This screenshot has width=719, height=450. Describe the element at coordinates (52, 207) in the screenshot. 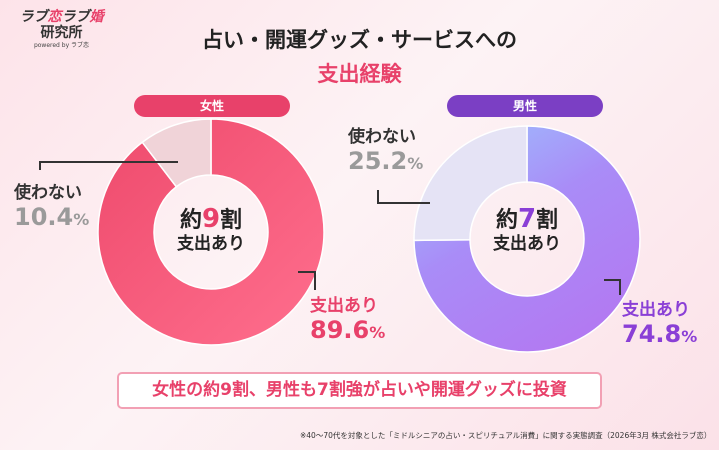

I see `female-none-label: 使わない 10.4%` at that location.